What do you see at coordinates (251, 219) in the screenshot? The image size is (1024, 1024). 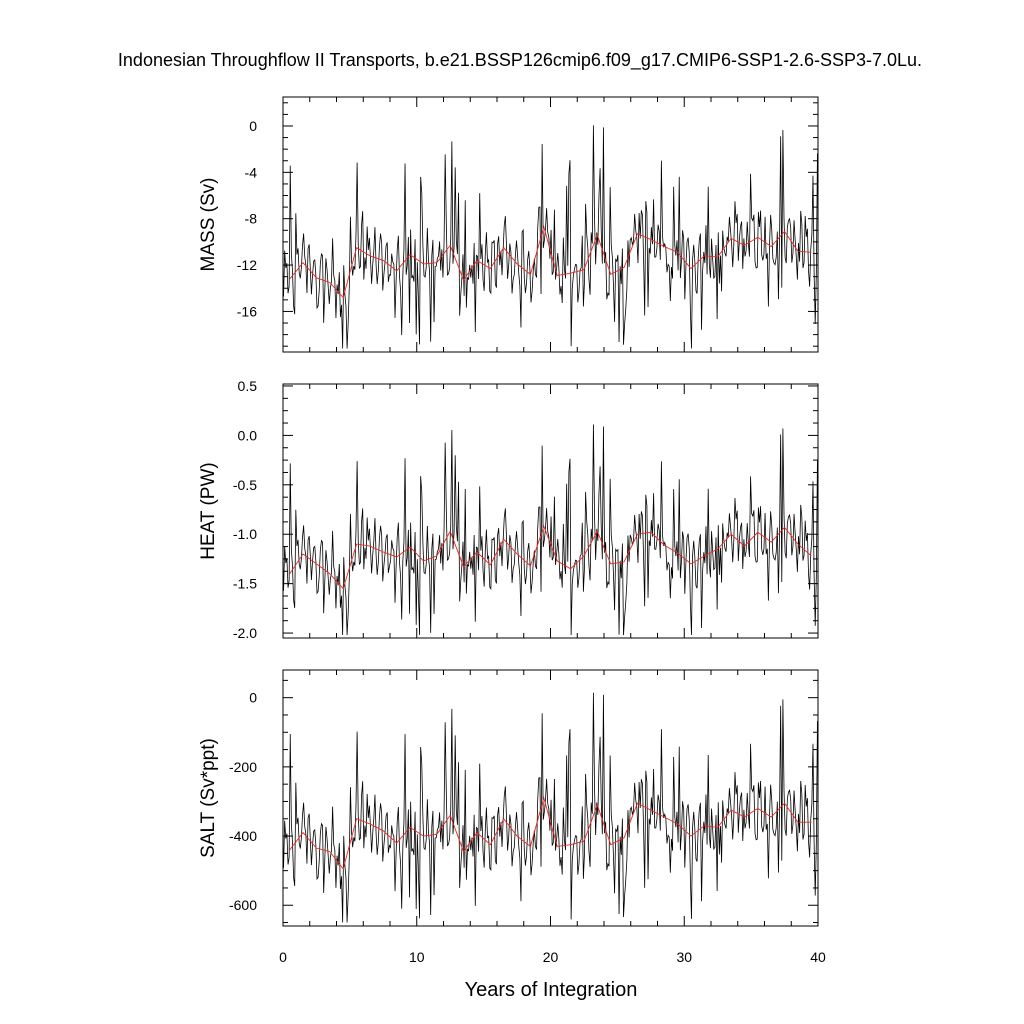 I see `mass-y-tick-label: -8` at bounding box center [251, 219].